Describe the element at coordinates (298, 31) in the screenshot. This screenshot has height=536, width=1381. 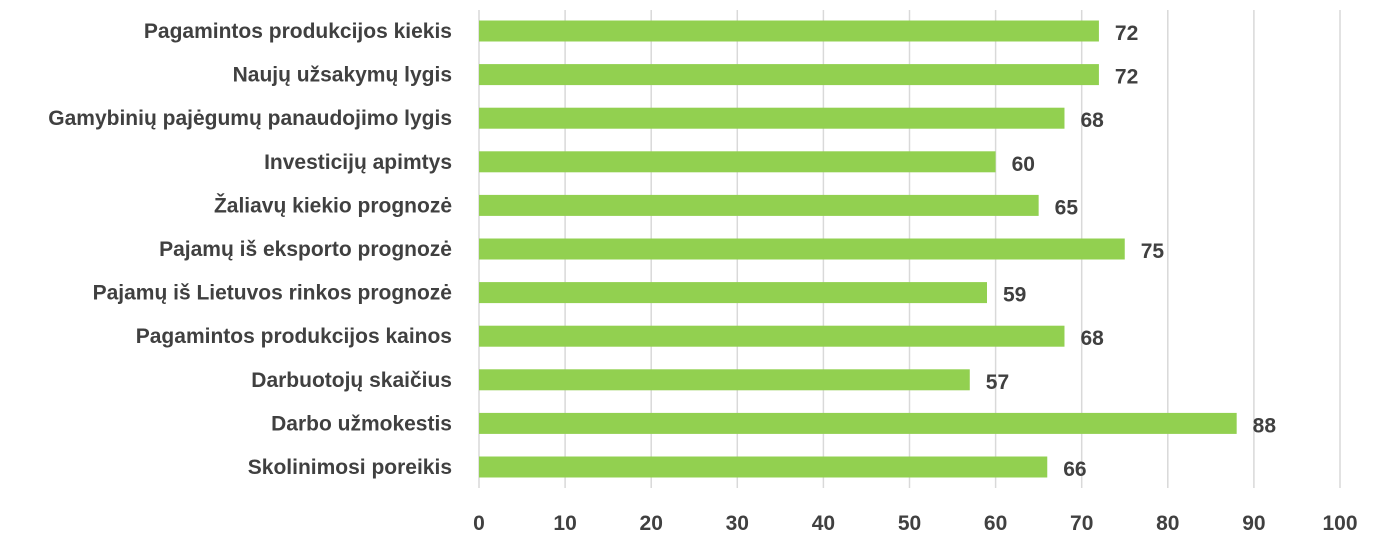
I see `category-label: Pagamintos produkcijos kiekis` at that location.